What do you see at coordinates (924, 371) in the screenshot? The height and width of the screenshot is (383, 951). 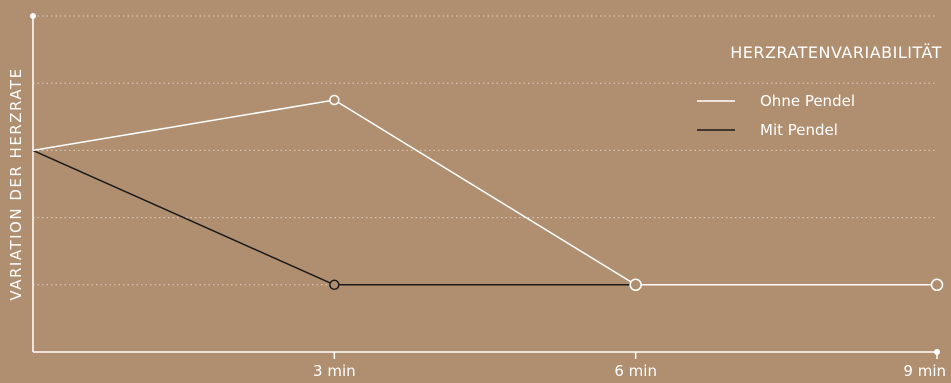 I see `x-tick-label: 9 min` at bounding box center [924, 371].